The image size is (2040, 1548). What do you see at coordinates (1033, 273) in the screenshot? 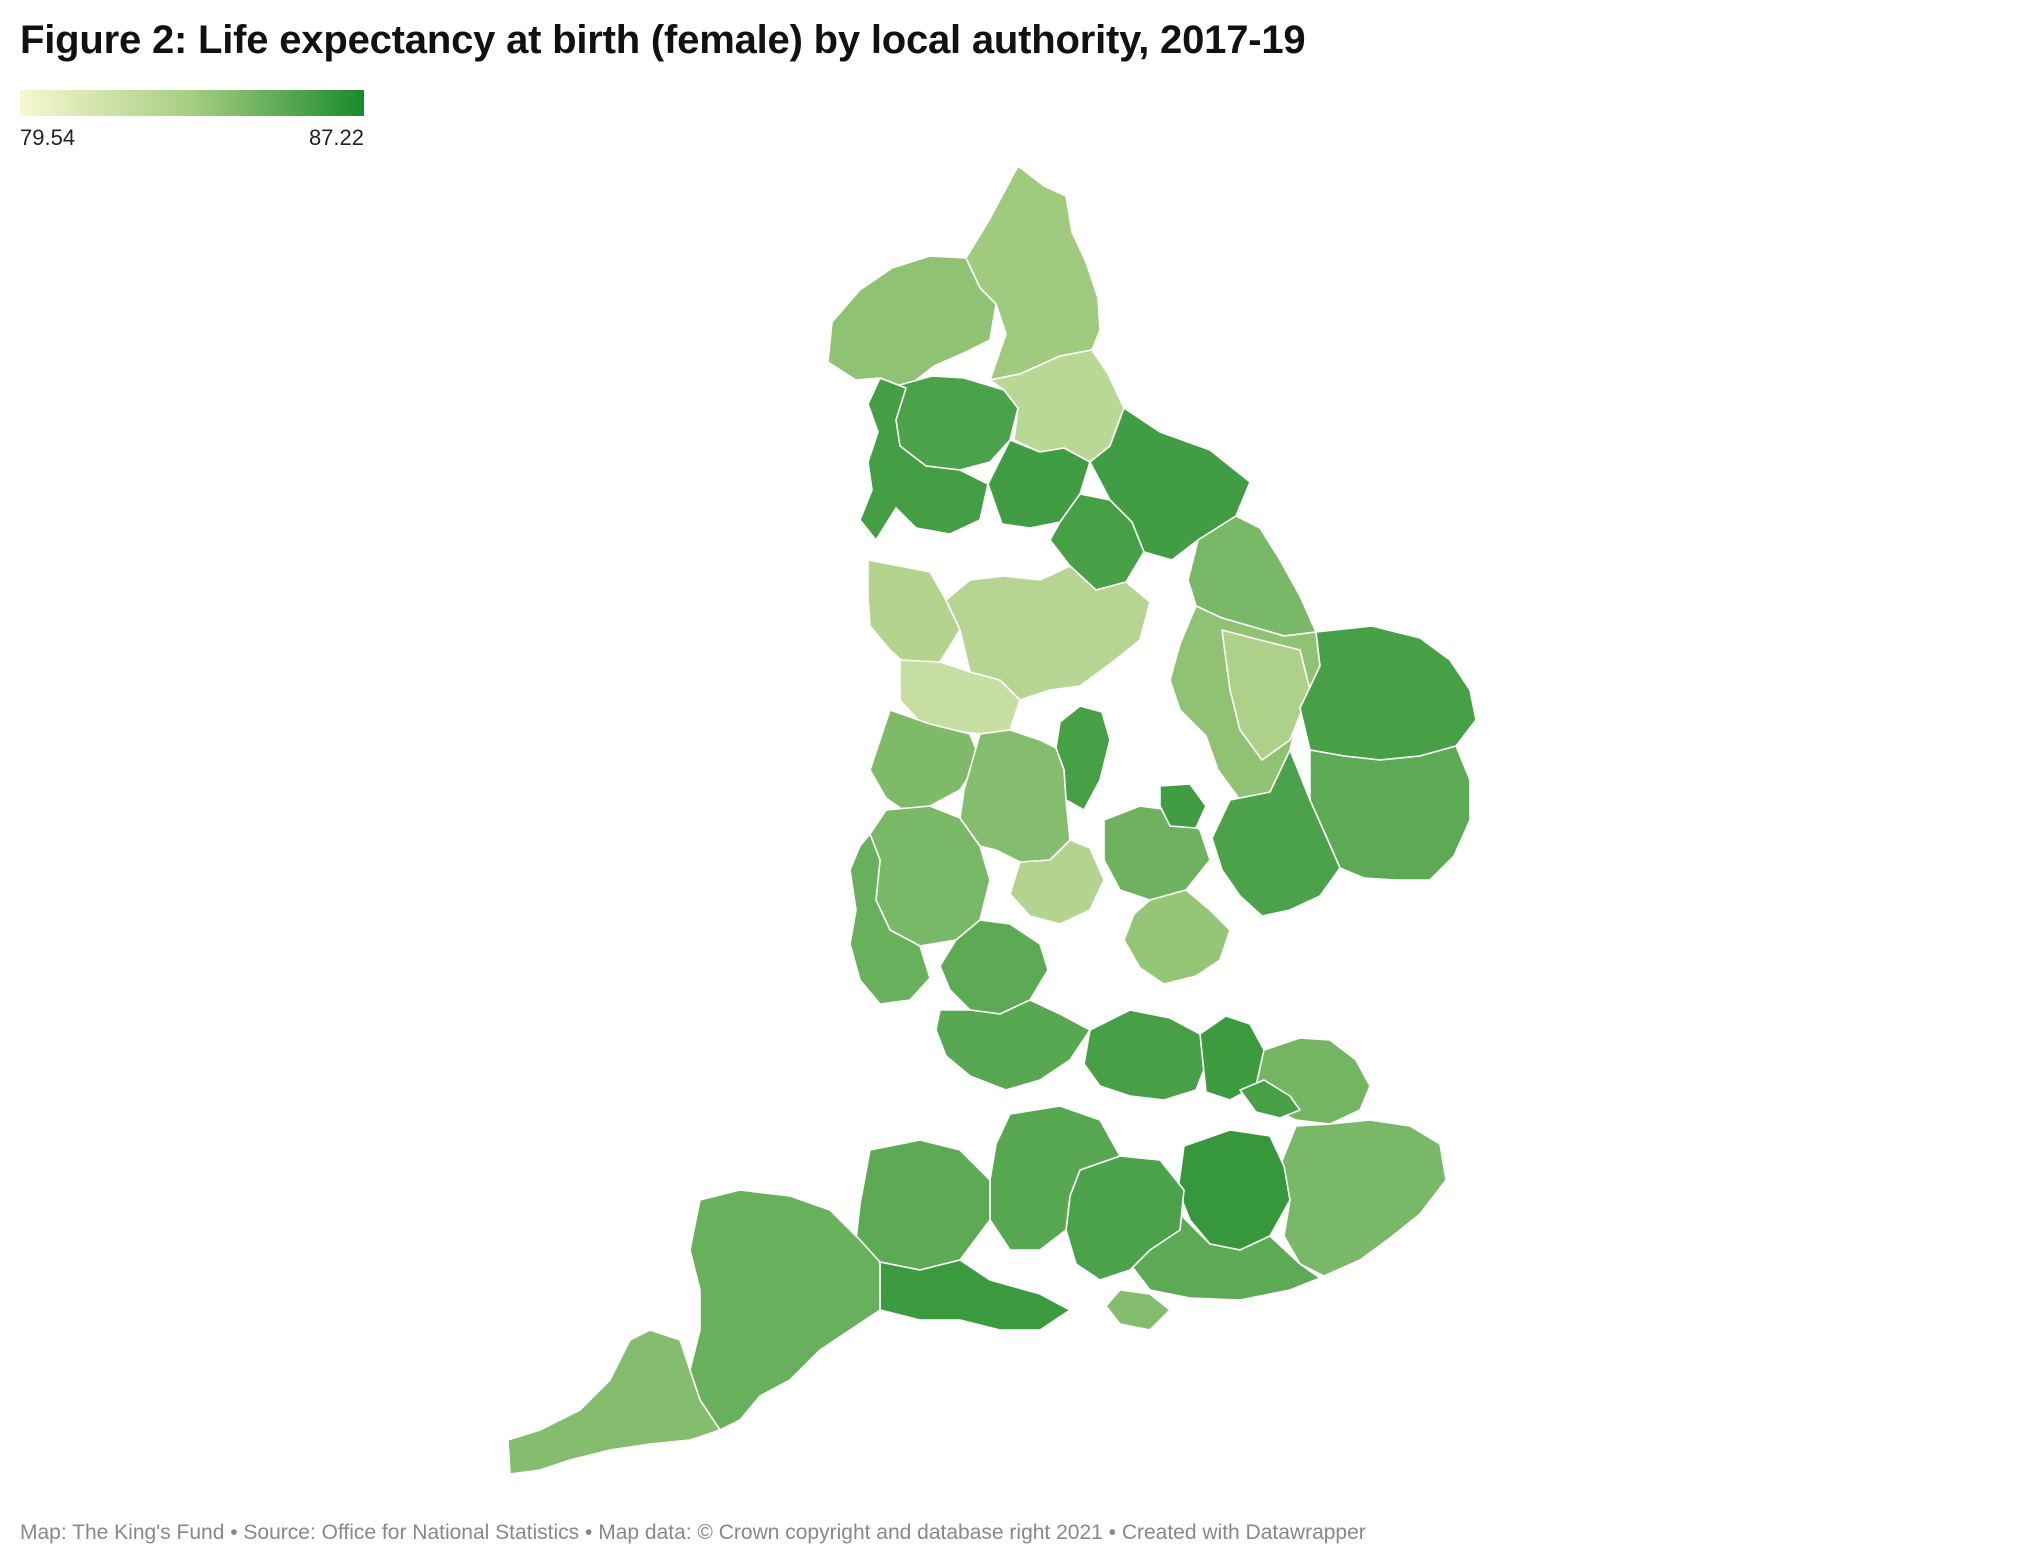
I see `region-northumberland` at bounding box center [1033, 273].